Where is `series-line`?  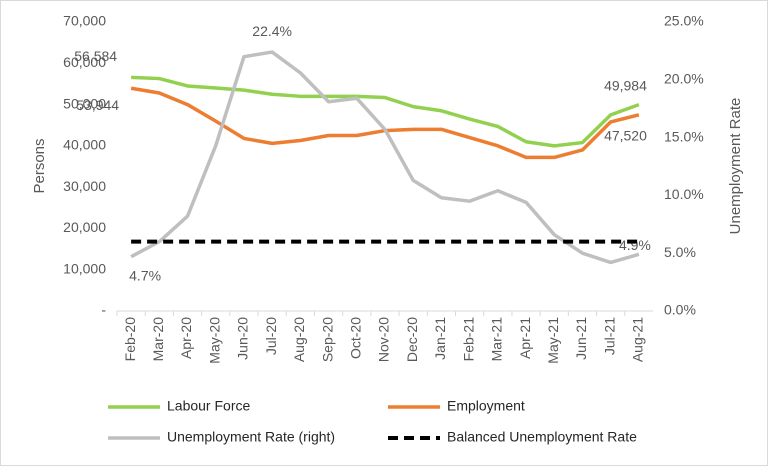
series-line is located at coordinates (385, 111).